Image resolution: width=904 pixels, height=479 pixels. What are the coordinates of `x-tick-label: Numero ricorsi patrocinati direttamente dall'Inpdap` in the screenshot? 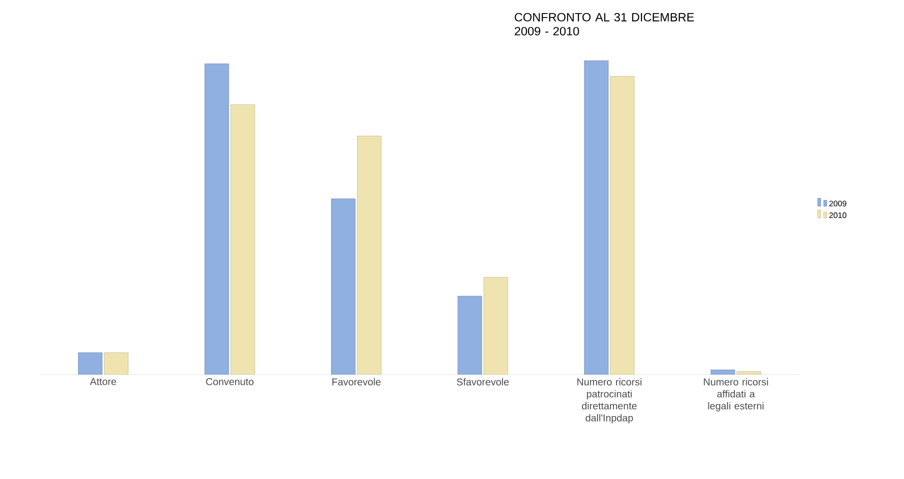 It's located at (609, 401).